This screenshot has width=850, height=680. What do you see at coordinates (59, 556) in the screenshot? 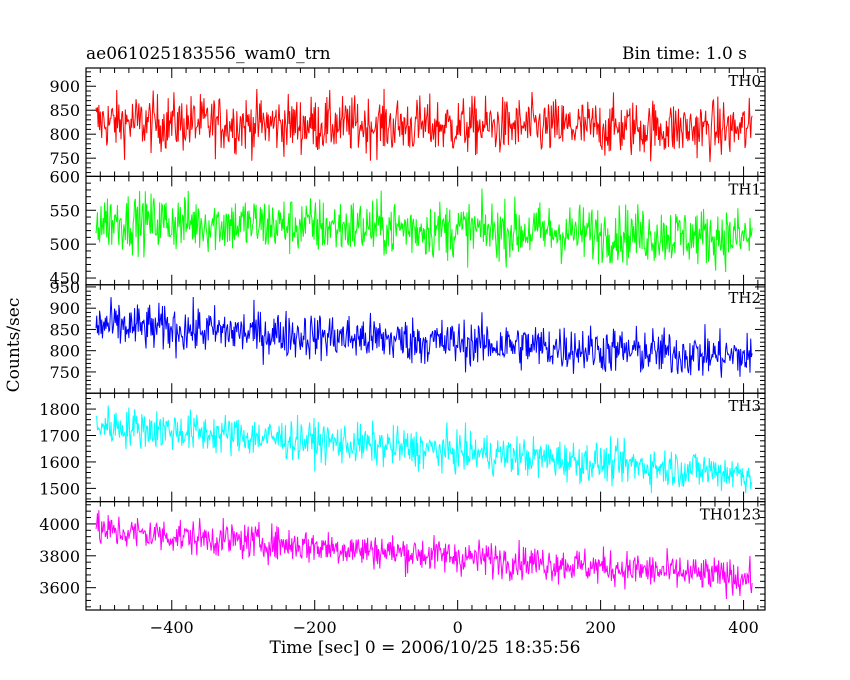
I see `y-tick-label: 3800` at bounding box center [59, 556].